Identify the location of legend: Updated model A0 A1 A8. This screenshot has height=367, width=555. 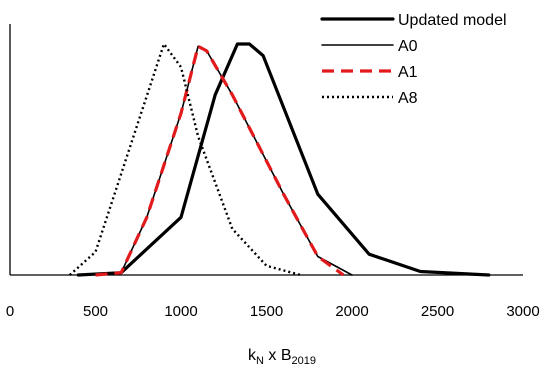
(413, 59).